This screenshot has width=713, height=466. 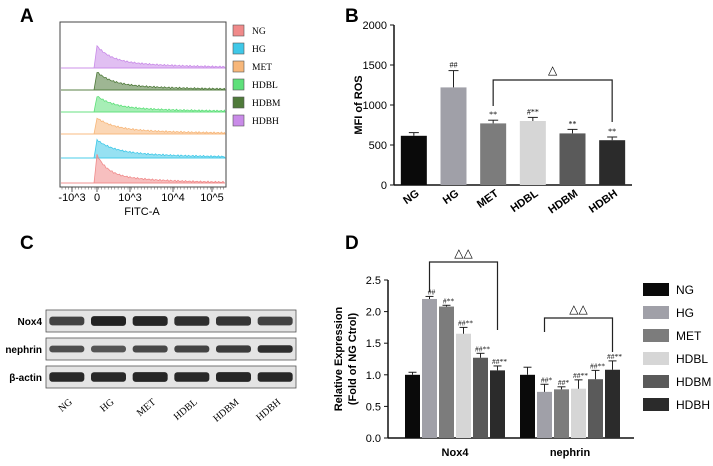 I want to click on chart-d-annotation: ##, so click(x=432, y=291).